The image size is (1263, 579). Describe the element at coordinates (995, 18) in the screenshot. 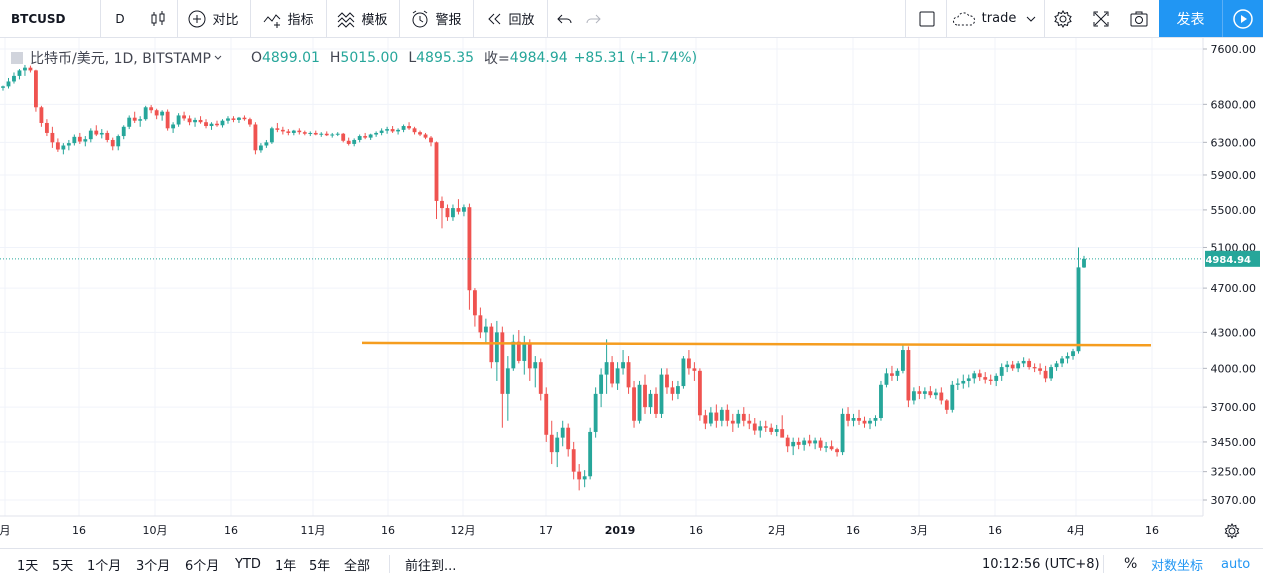

I see `layout-menu: trade` at that location.